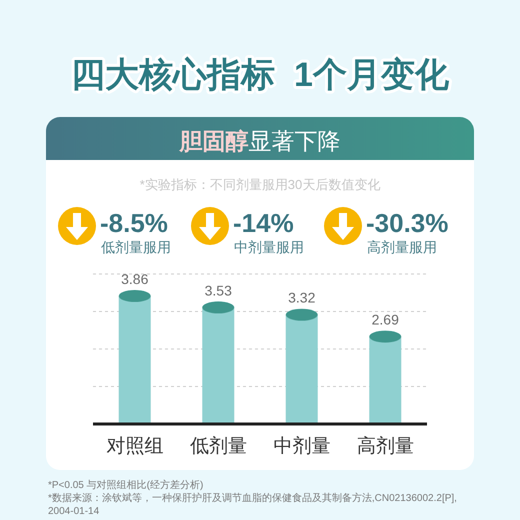 The width and height of the screenshot is (520, 520). Describe the element at coordinates (386, 320) in the screenshot. I see `data-label: 2.69` at that location.